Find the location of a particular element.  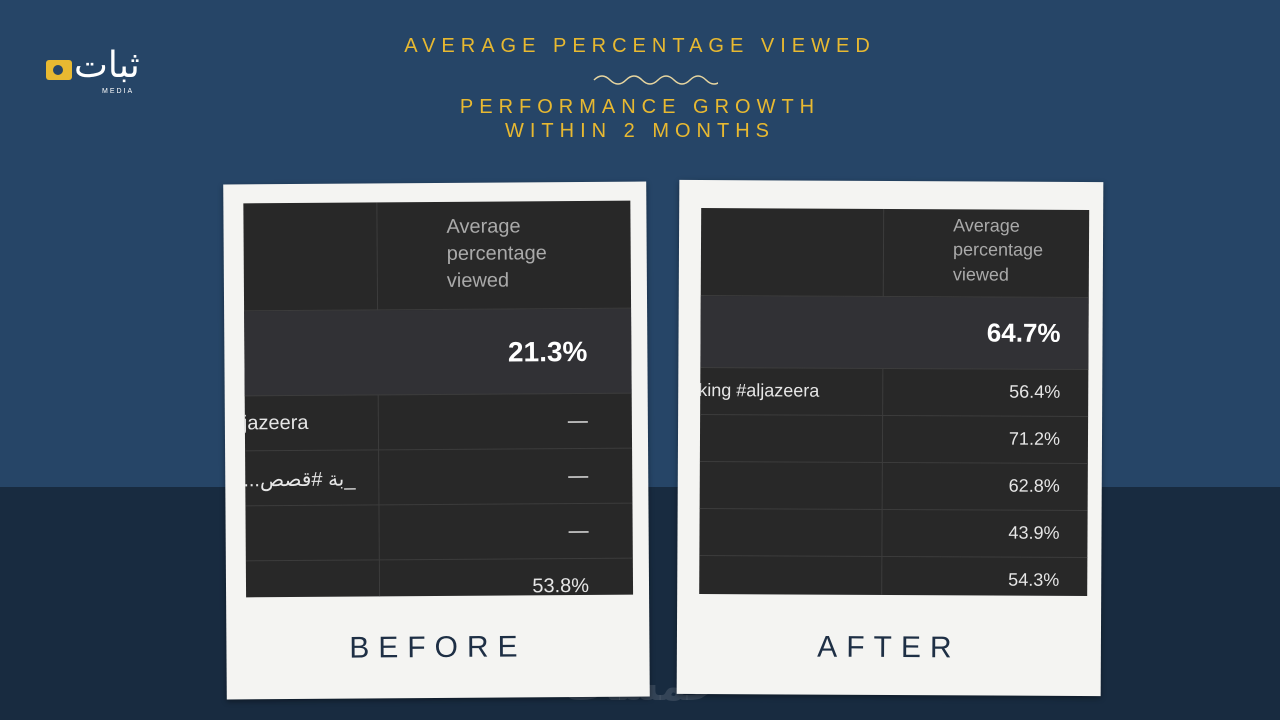

row-value: 54.3% is located at coordinates (1034, 579).